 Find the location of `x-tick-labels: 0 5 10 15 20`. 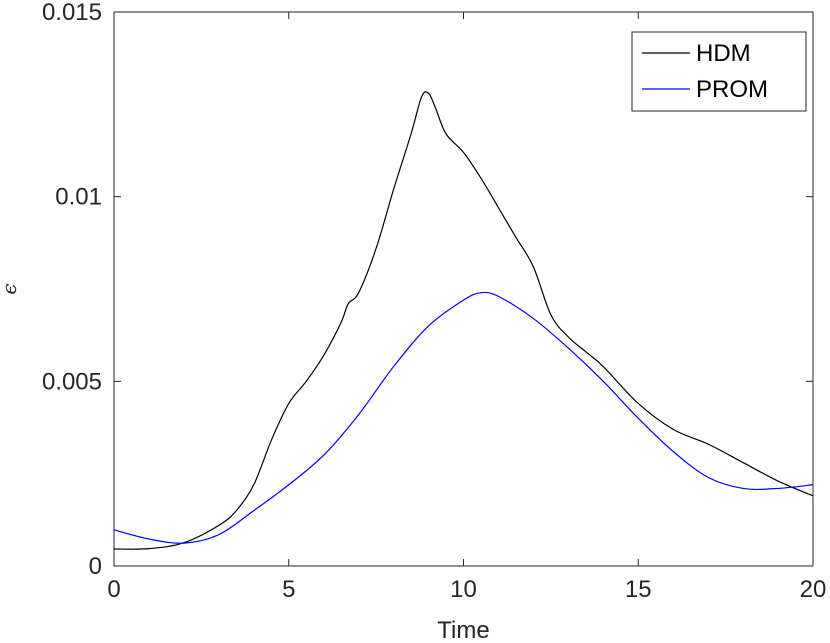

x-tick-labels: 0 5 10 15 20 is located at coordinates (466, 589).